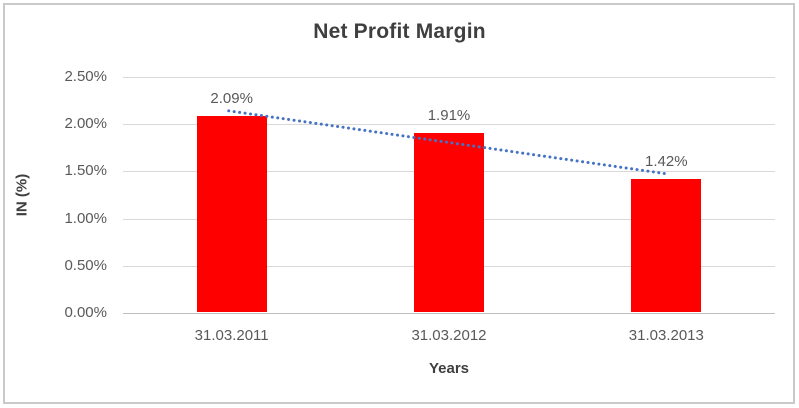  Describe the element at coordinates (399, 31) in the screenshot. I see `chart-title: Net Profit Margin` at that location.